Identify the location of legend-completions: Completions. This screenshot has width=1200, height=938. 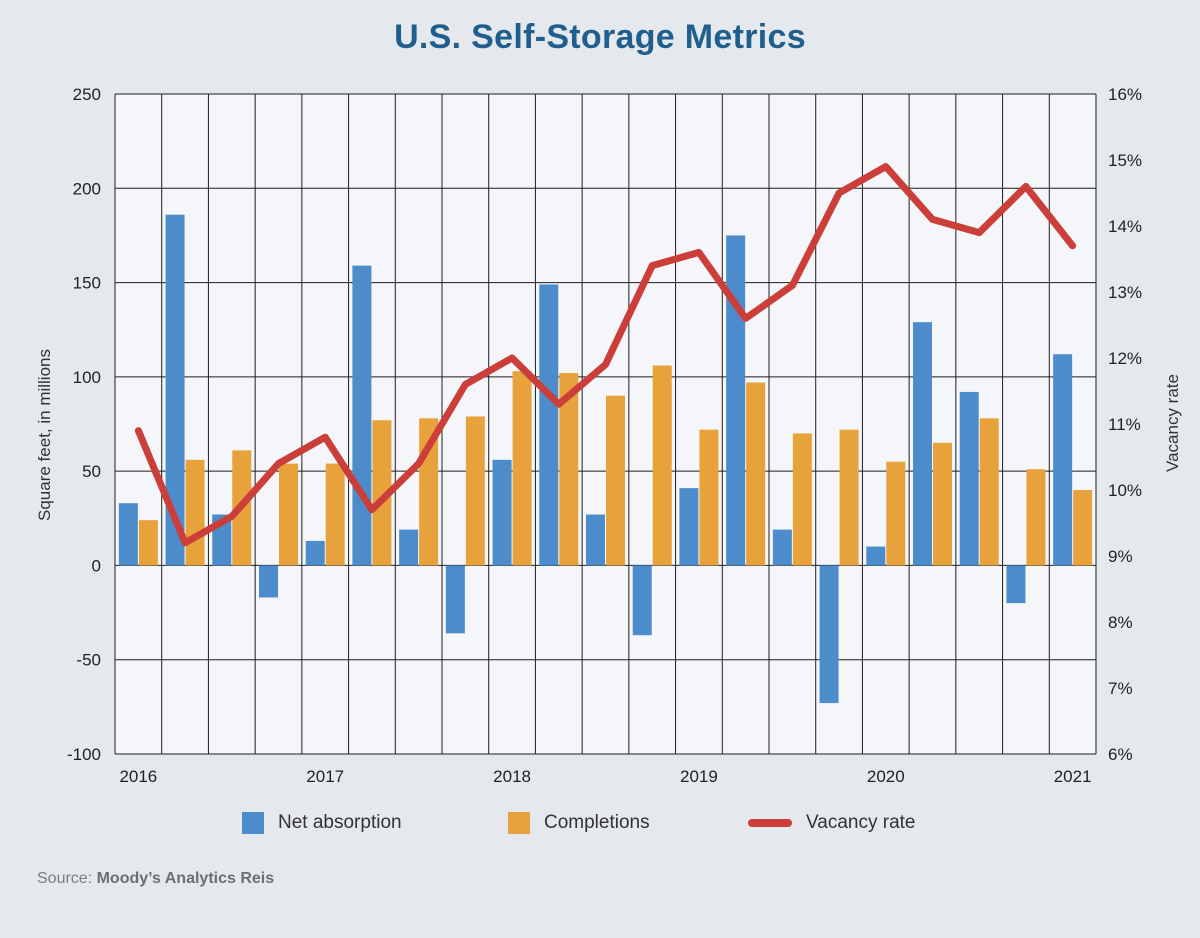
(579, 823).